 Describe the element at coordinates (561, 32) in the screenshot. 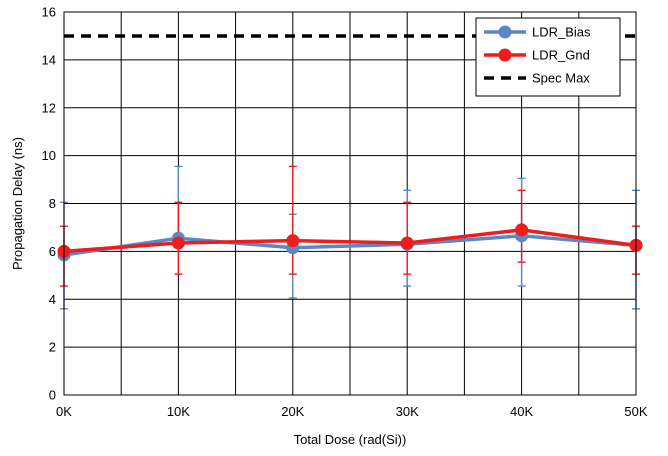

I see `legend-label: LDR_Bias` at that location.